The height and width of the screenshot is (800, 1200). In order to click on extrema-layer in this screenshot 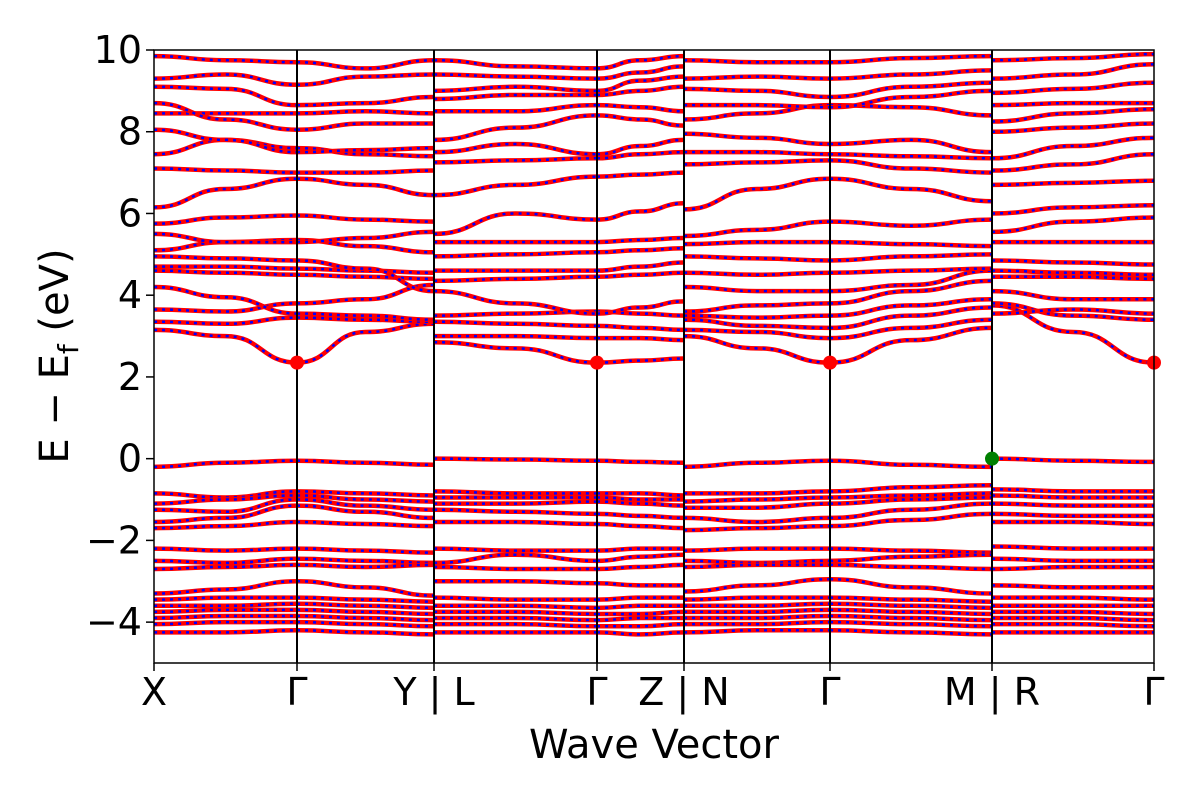, I will do `click(725, 410)`.